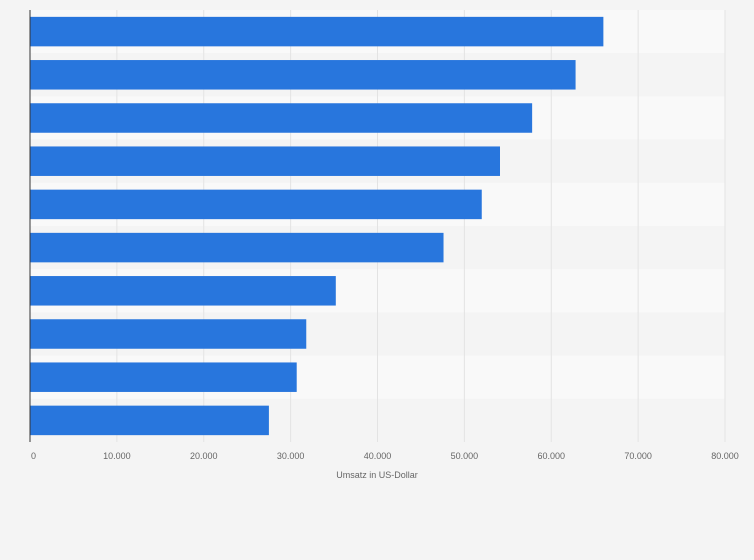 This screenshot has height=560, width=754. Describe the element at coordinates (377, 475) in the screenshot. I see `x-axis-title: Umsatz in US-Dollar` at that location.